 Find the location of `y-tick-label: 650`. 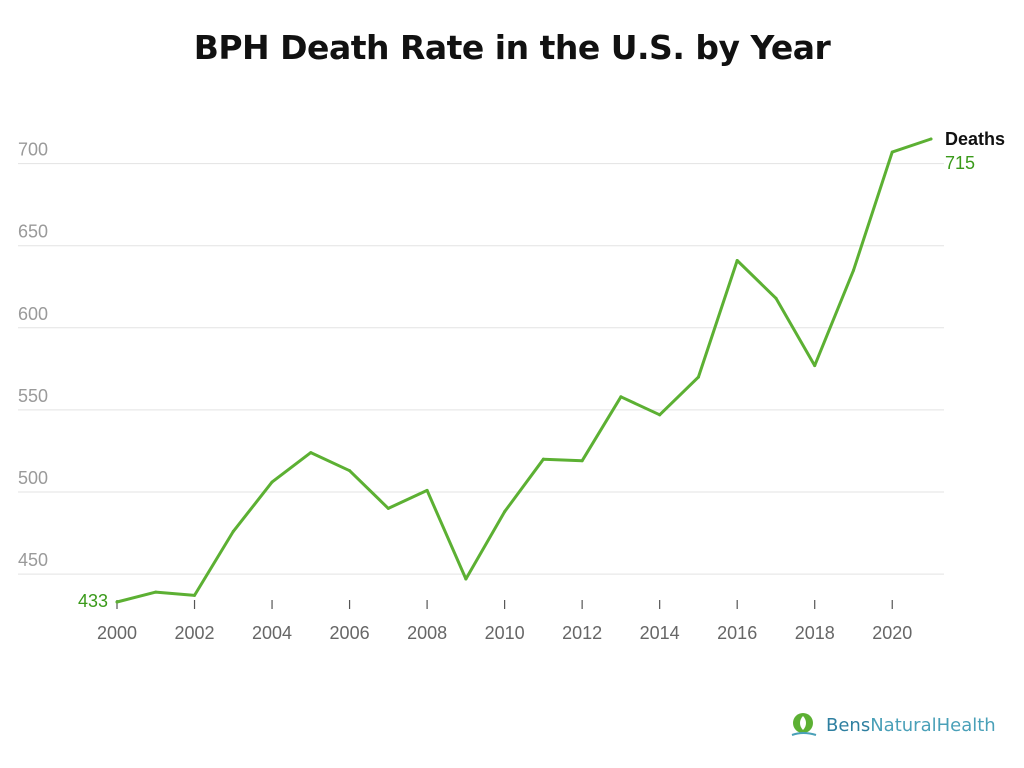

y-tick-label: 650 is located at coordinates (33, 232).